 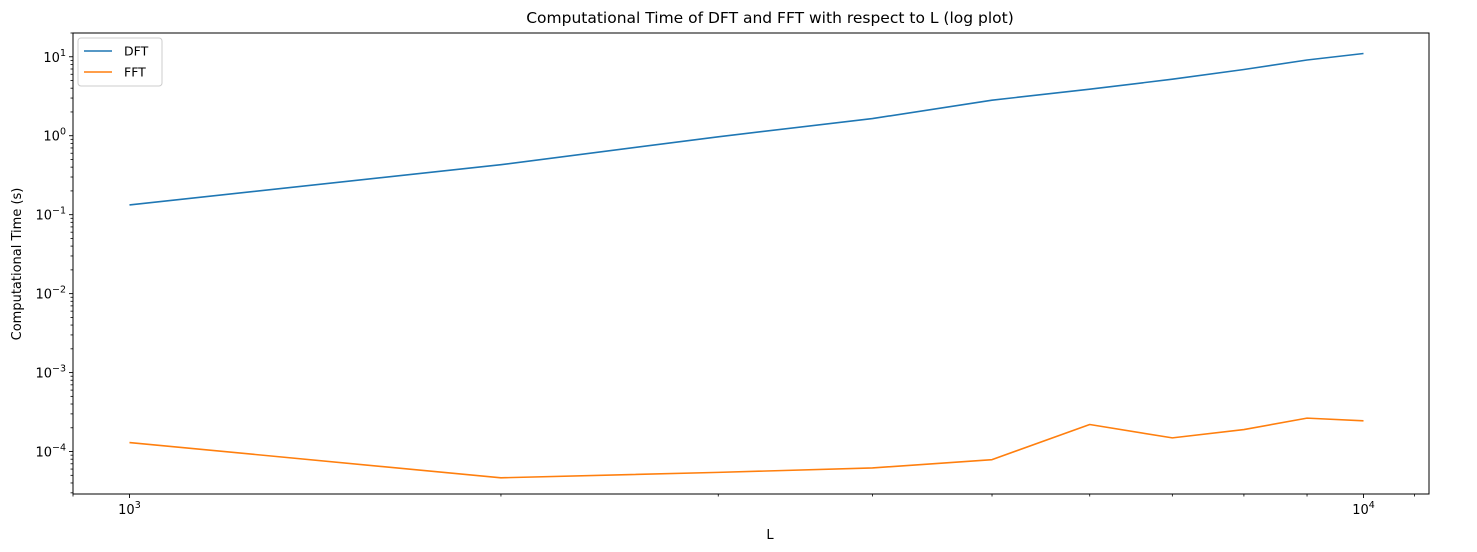 I want to click on y-tick-label: 10¹, so click(x=54, y=57).